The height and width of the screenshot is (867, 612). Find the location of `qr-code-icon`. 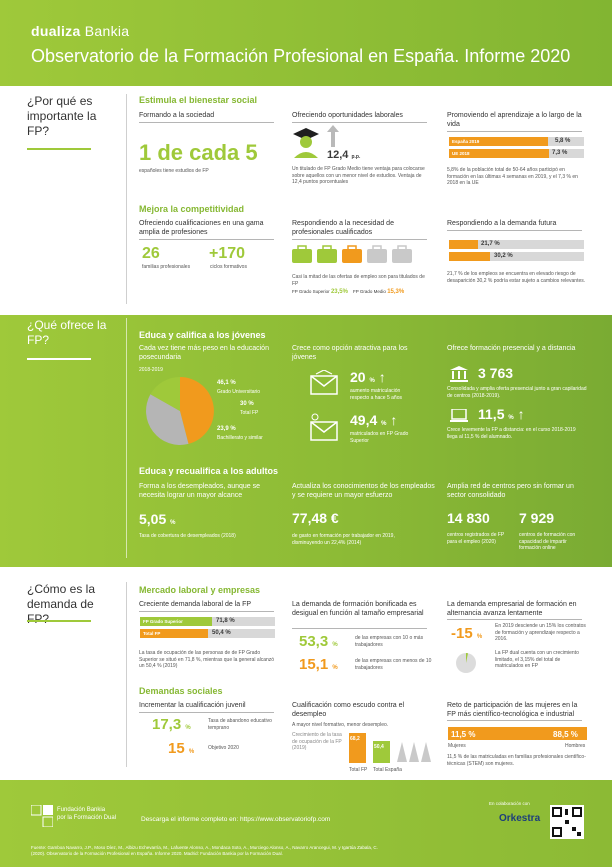

qr-code-icon is located at coordinates (567, 822).